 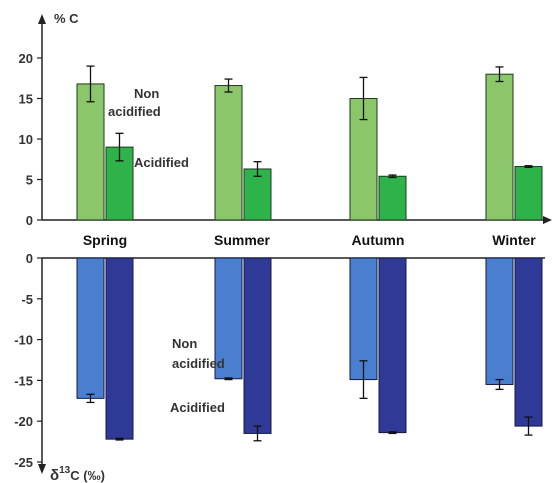 I want to click on bottom-y-axis-arrow, so click(x=42, y=469).